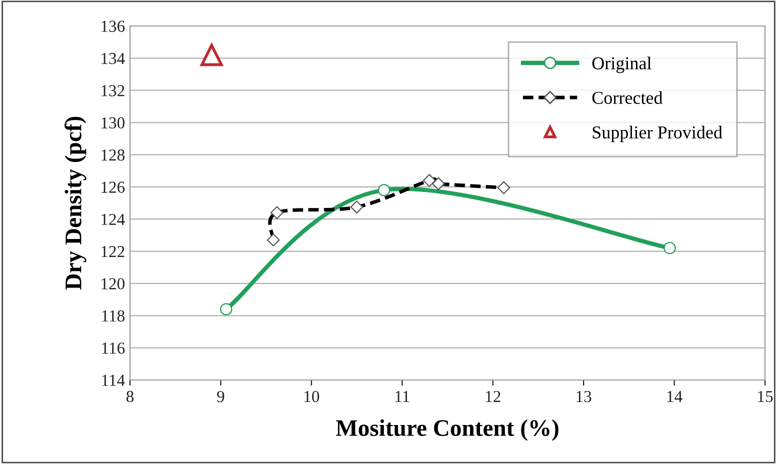 This screenshot has height=464, width=777. What do you see at coordinates (447, 430) in the screenshot?
I see `x-axis-title: Mositure Content (%)` at bounding box center [447, 430].